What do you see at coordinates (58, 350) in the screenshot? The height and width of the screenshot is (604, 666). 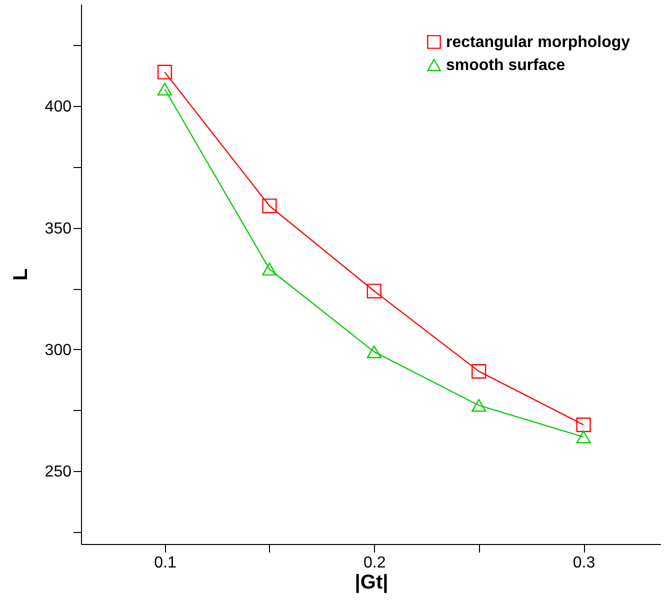 I see `y-tick-label: 300` at bounding box center [58, 350].